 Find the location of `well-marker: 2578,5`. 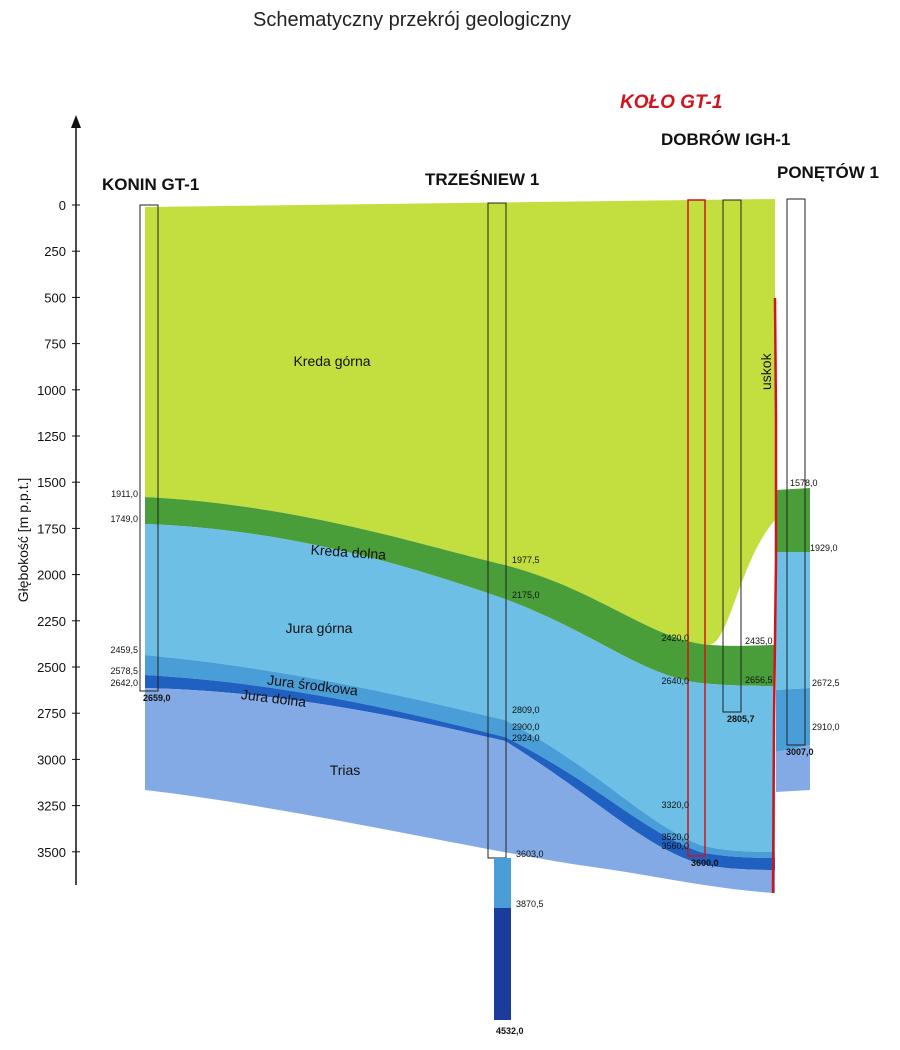

well-marker: 2578,5 is located at coordinates (124, 671).